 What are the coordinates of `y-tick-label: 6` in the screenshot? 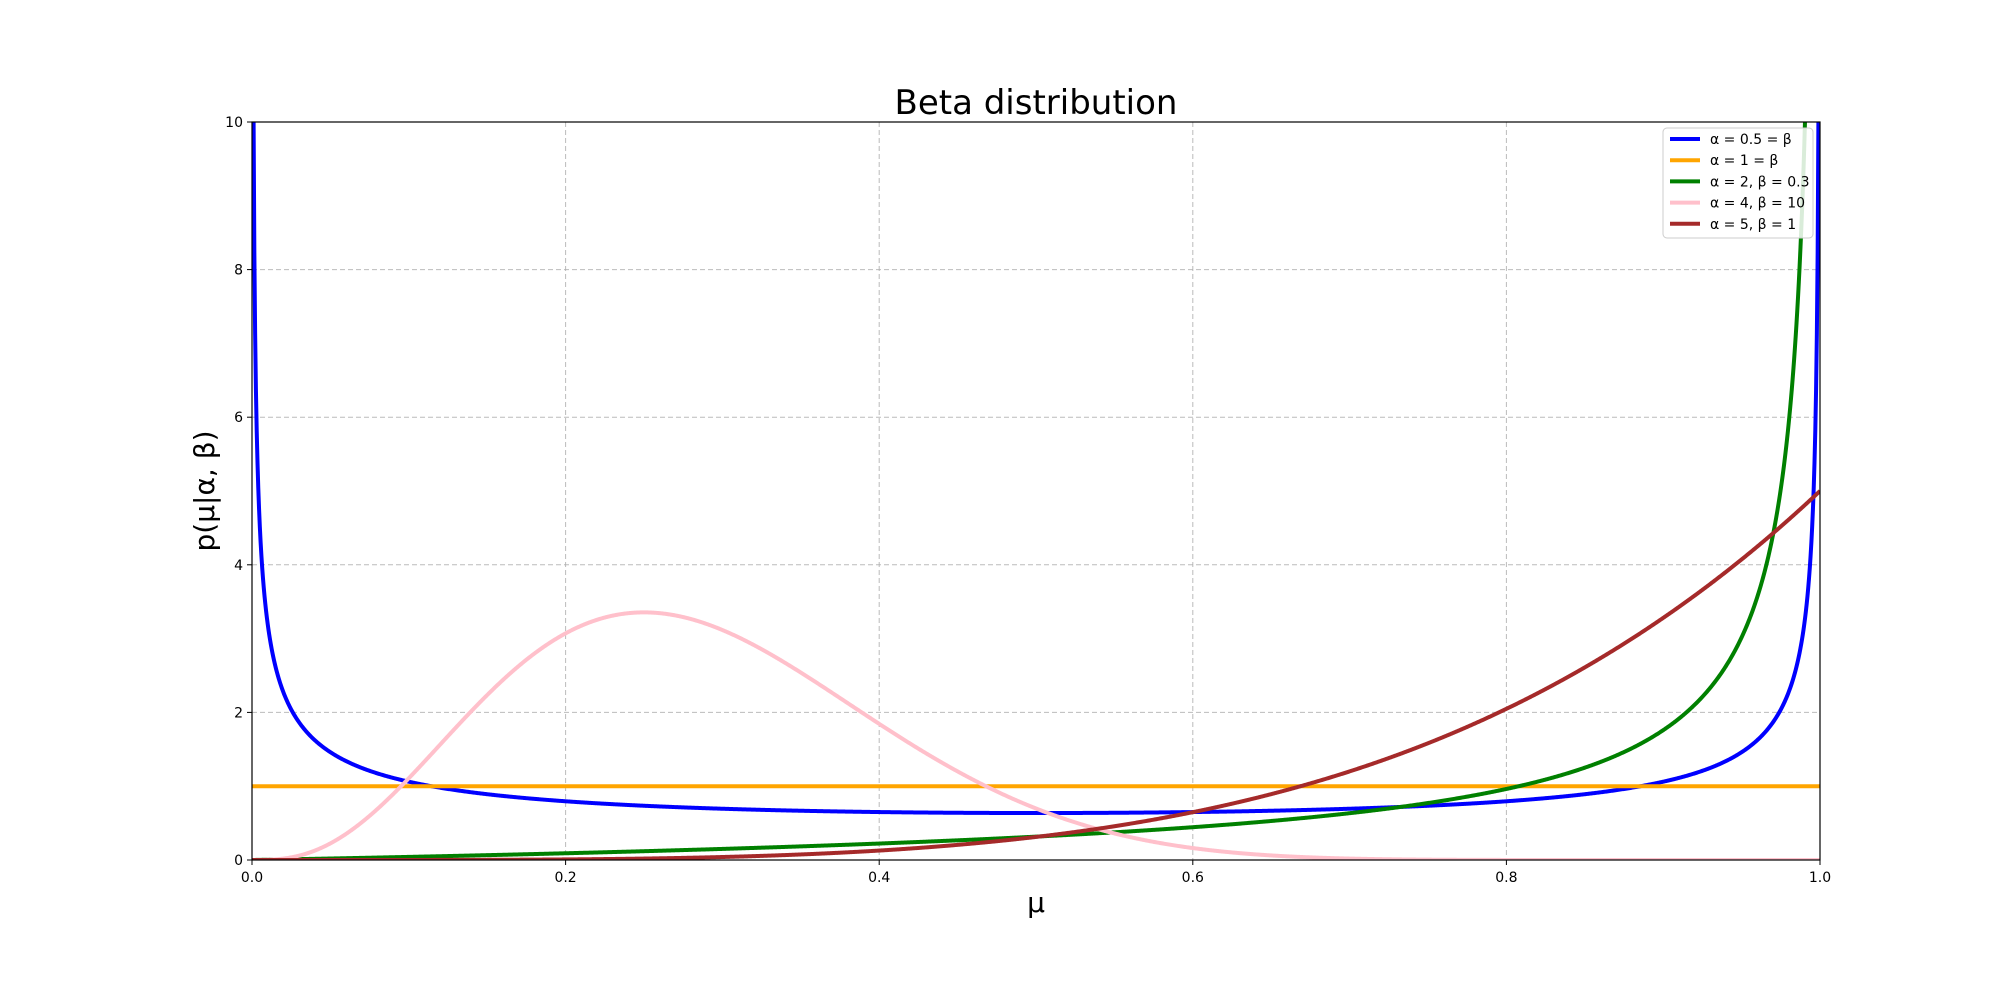 It's located at (238, 418).